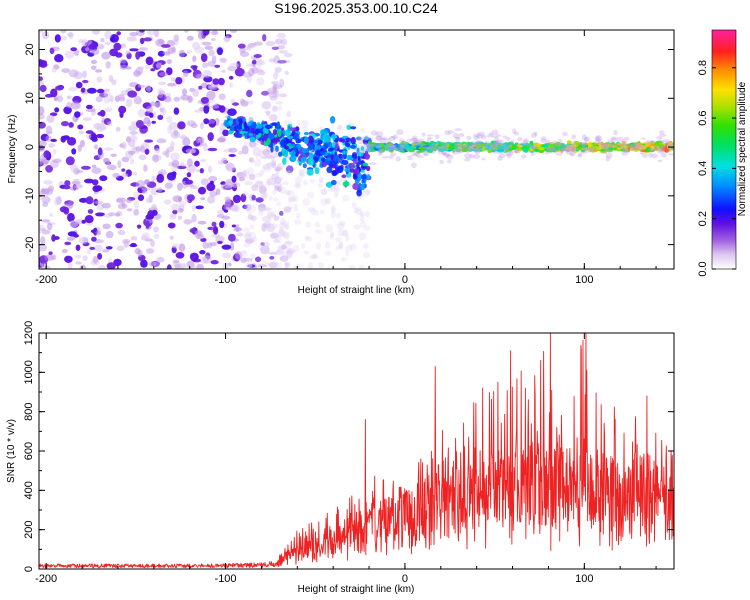  Describe the element at coordinates (356, 589) in the screenshot. I see `snr-x-axis-label: Height of straight line (km)` at that location.